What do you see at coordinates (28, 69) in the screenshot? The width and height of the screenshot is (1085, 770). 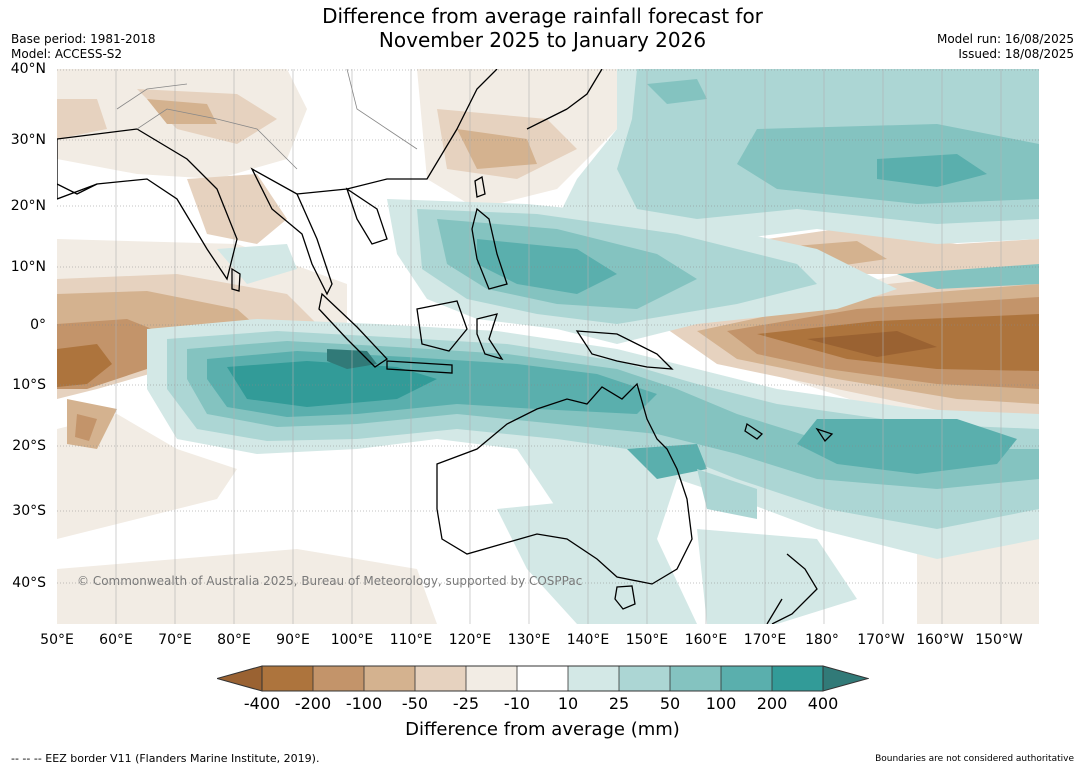 I see `lat-label-40n: 40°N` at bounding box center [28, 69].